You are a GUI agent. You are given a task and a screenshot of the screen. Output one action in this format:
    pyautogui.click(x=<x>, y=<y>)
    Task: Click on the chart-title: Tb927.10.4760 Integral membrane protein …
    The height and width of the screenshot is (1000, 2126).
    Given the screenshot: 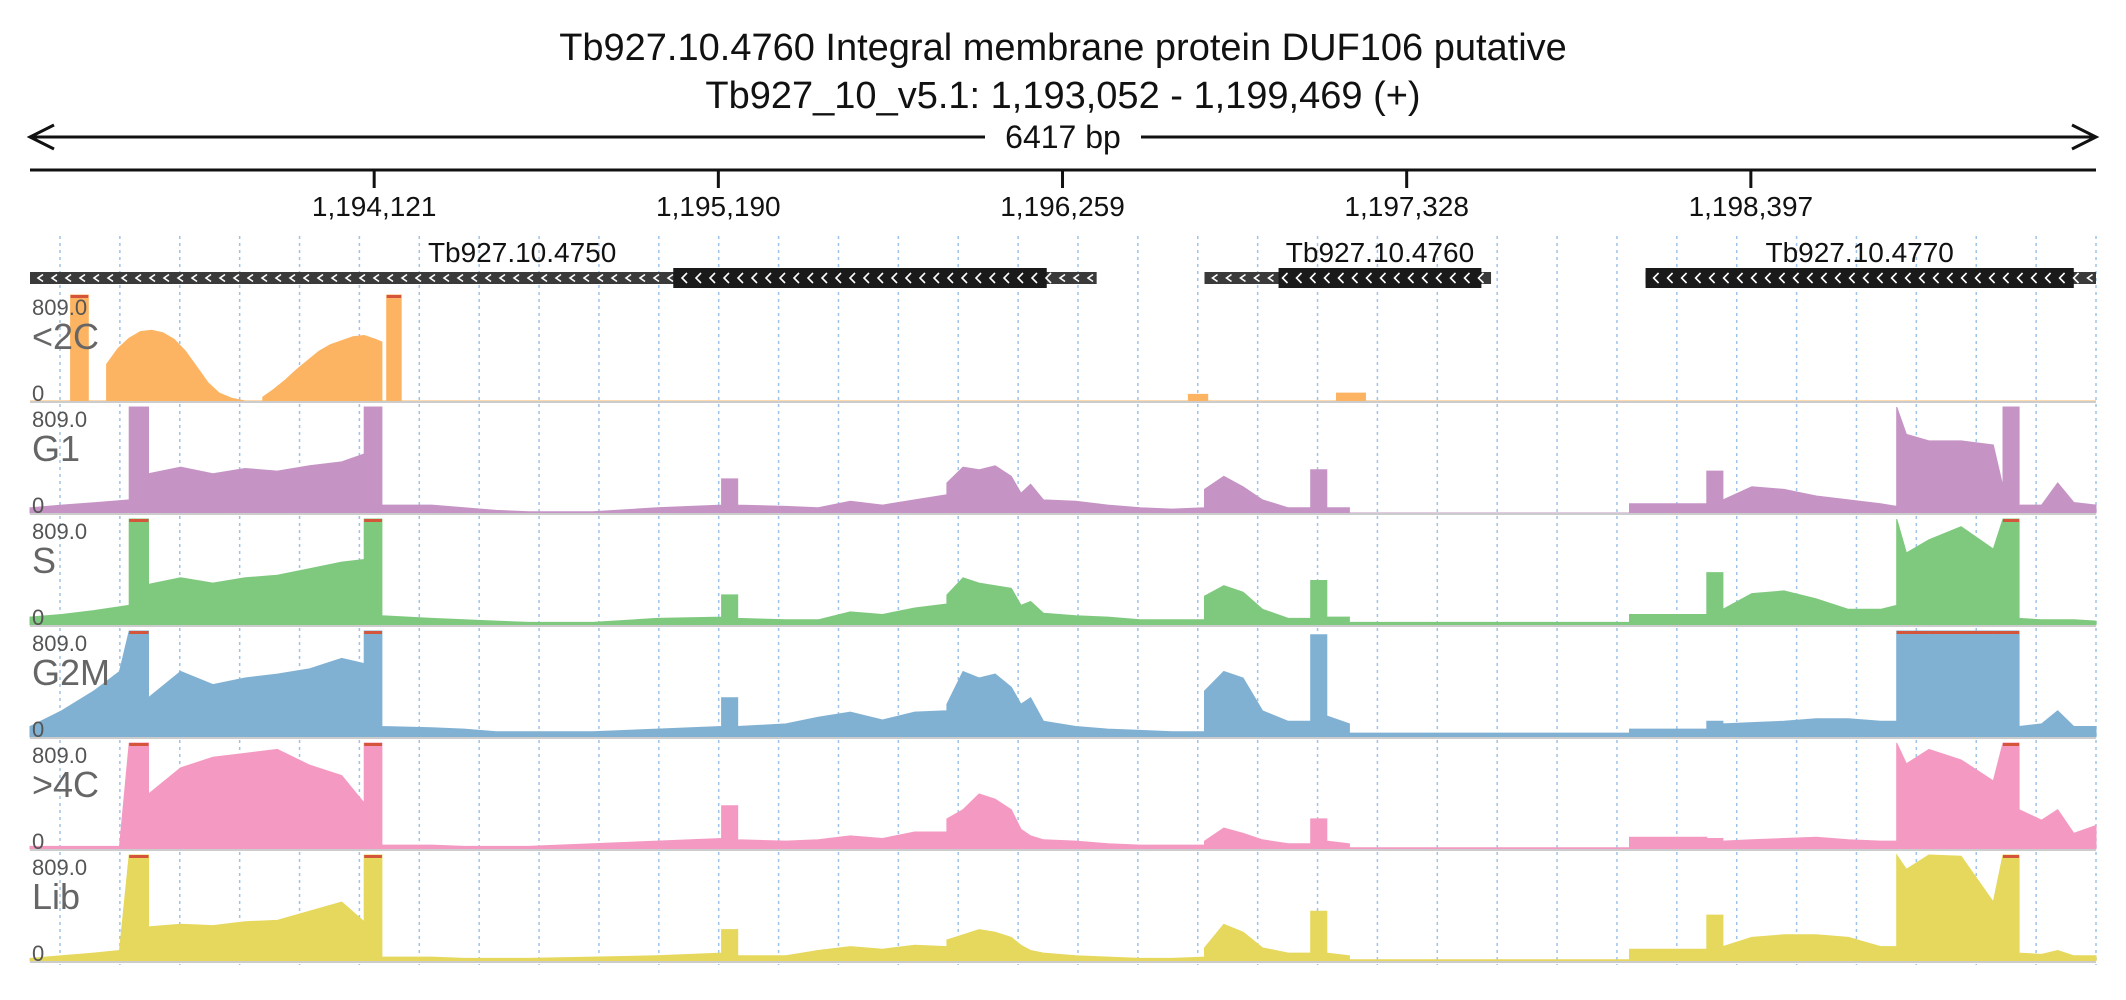 What is the action you would take?
    pyautogui.click(x=1063, y=48)
    